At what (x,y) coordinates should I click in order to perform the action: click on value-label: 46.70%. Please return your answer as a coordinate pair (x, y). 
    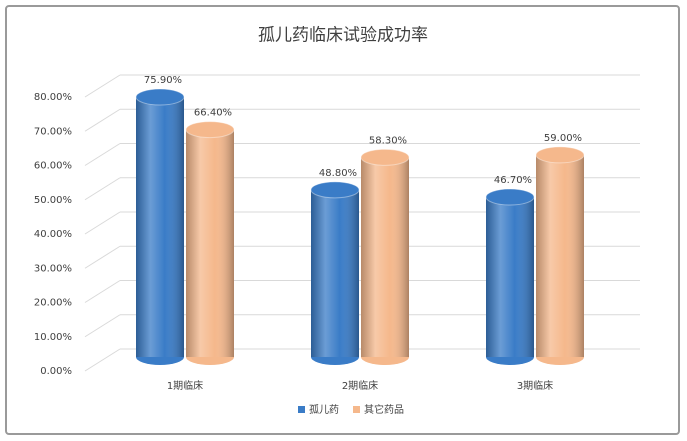
    Looking at the image, I should click on (513, 180).